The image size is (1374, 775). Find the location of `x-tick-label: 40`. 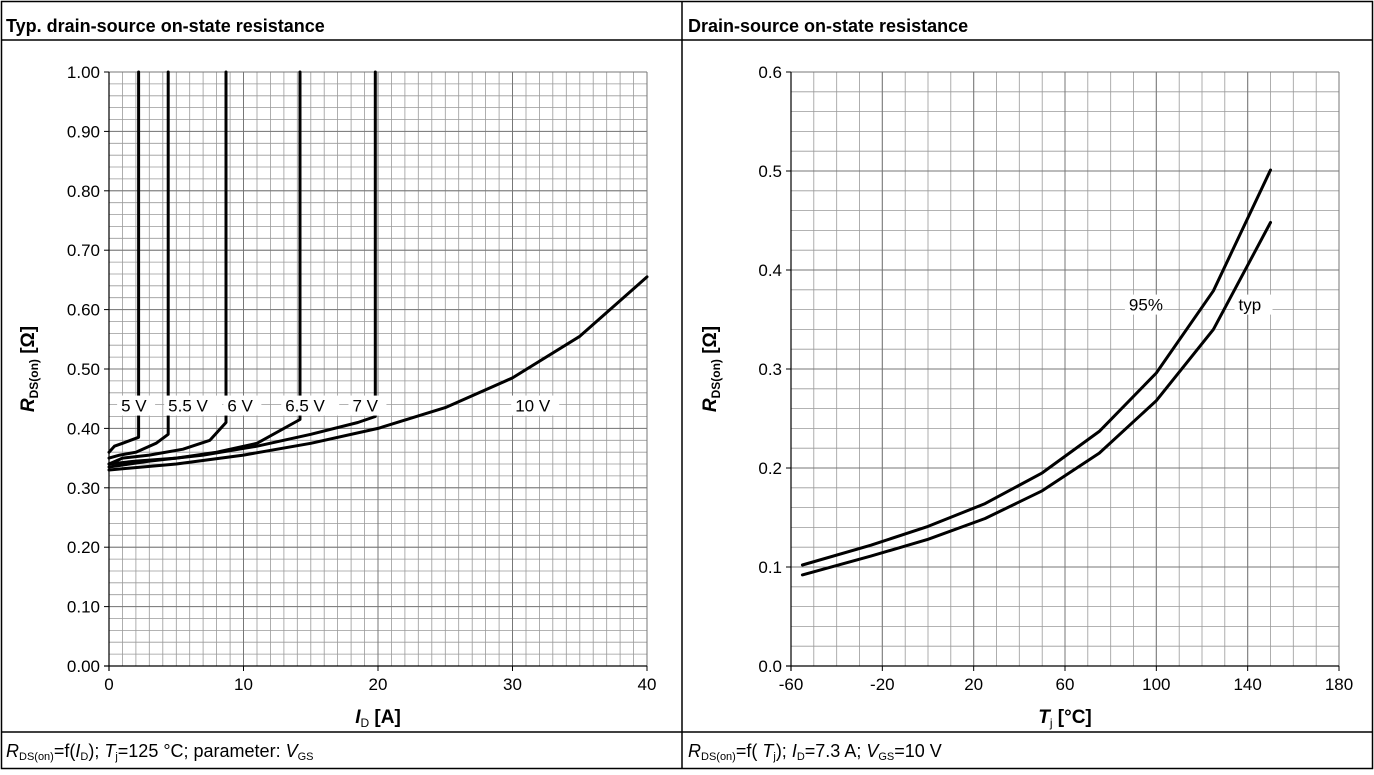

x-tick-label: 40 is located at coordinates (647, 684).